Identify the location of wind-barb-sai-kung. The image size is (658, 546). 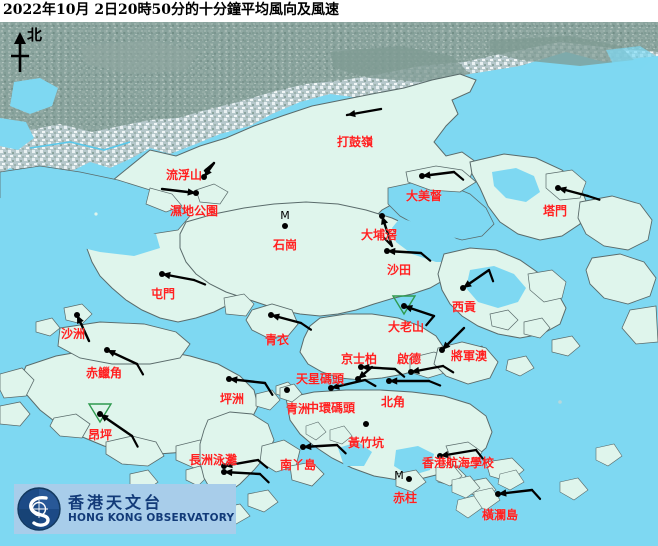
(478, 279).